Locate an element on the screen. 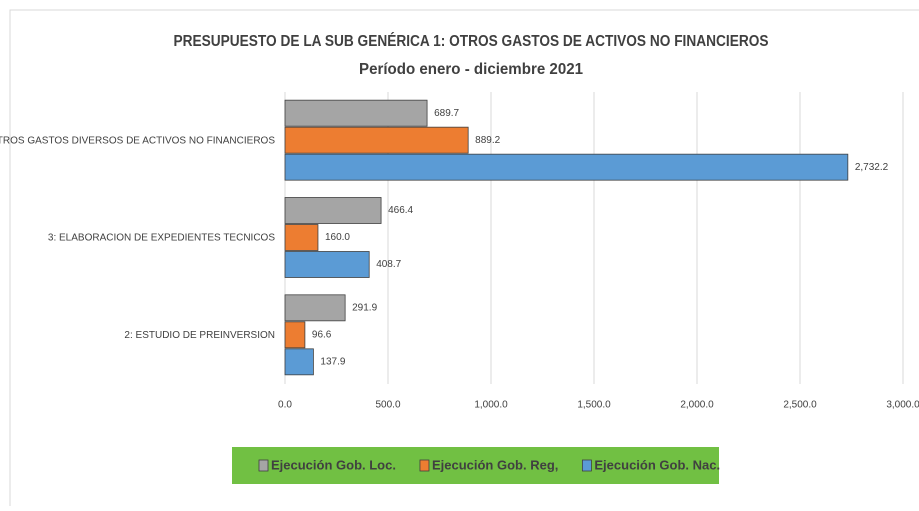  x-tick-label: 500.0 is located at coordinates (387, 405).